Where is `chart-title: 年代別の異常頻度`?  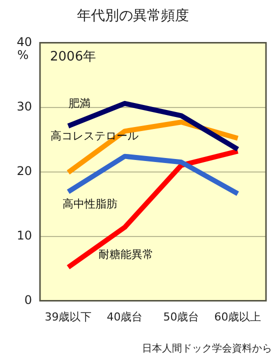 chart-title: 年代別の異常頻度 is located at coordinates (133, 16).